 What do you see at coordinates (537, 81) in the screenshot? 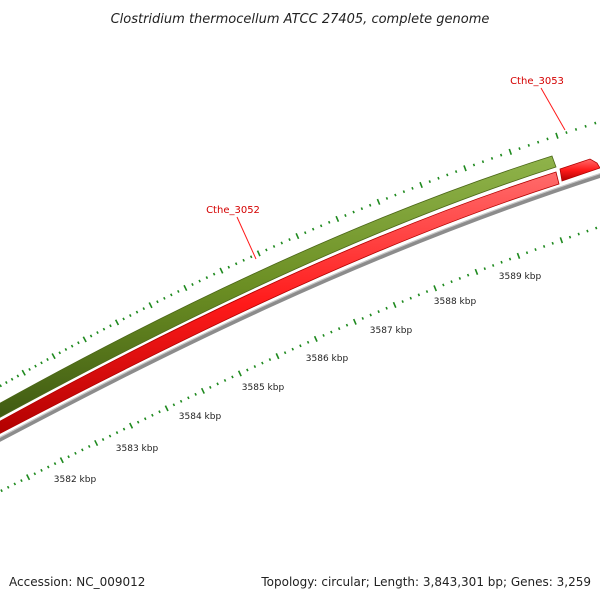
I see `gene-label-cthe-3053: Cthe_3053` at bounding box center [537, 81].